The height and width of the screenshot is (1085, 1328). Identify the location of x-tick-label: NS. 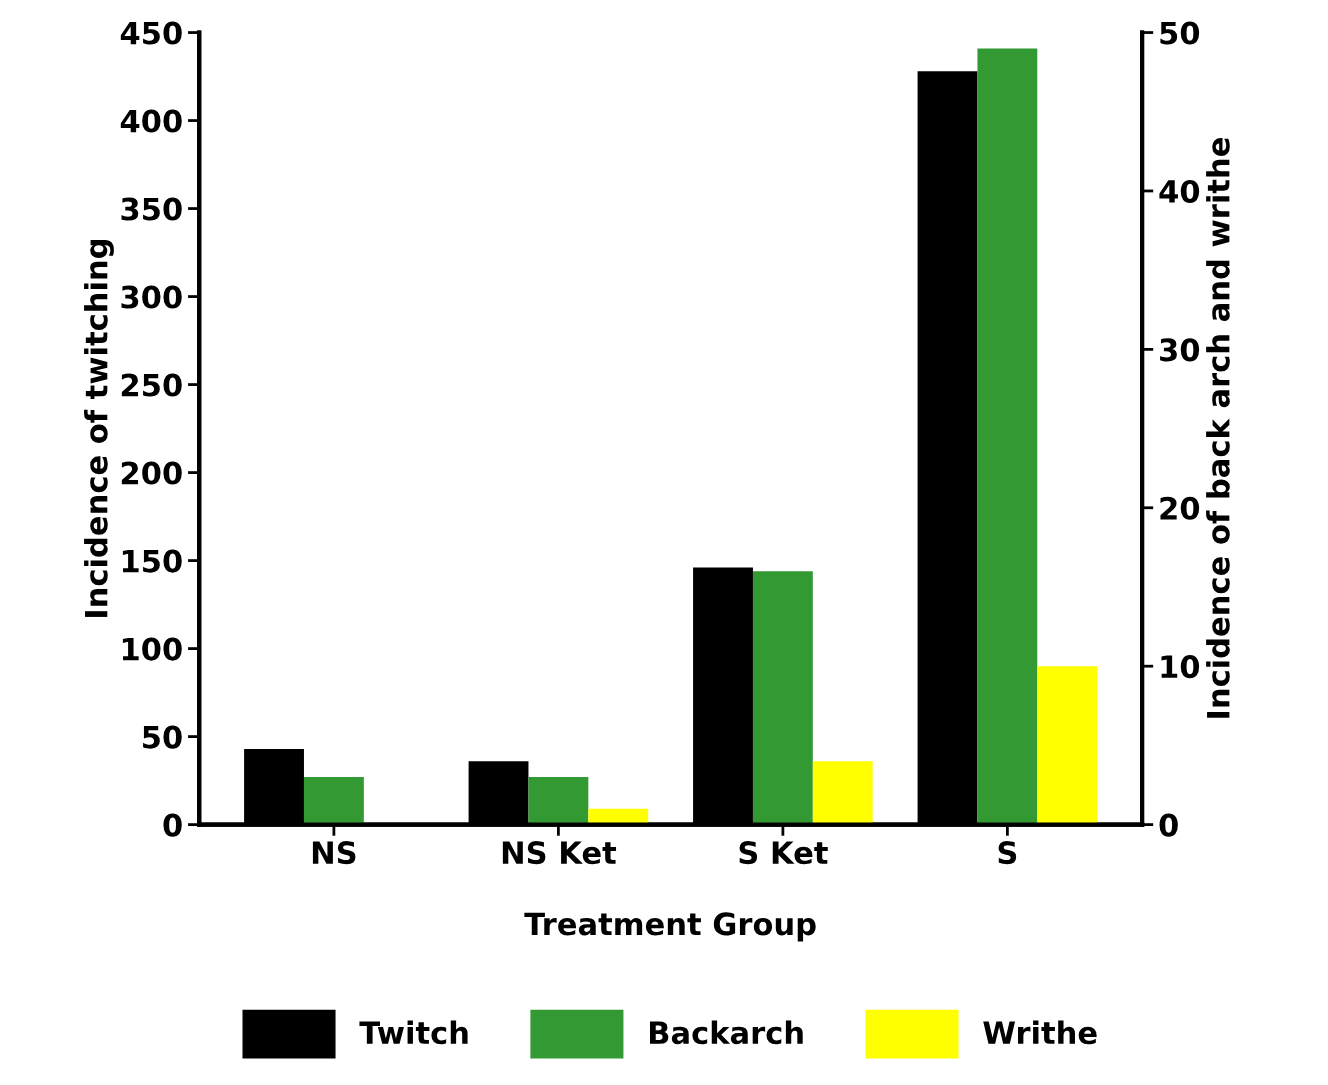
(334, 853).